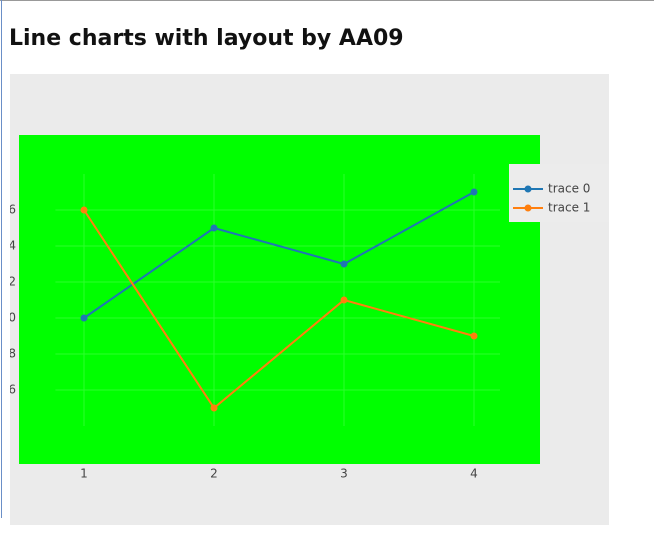  Describe the element at coordinates (474, 474) in the screenshot. I see `x-tick-label: 4` at that location.